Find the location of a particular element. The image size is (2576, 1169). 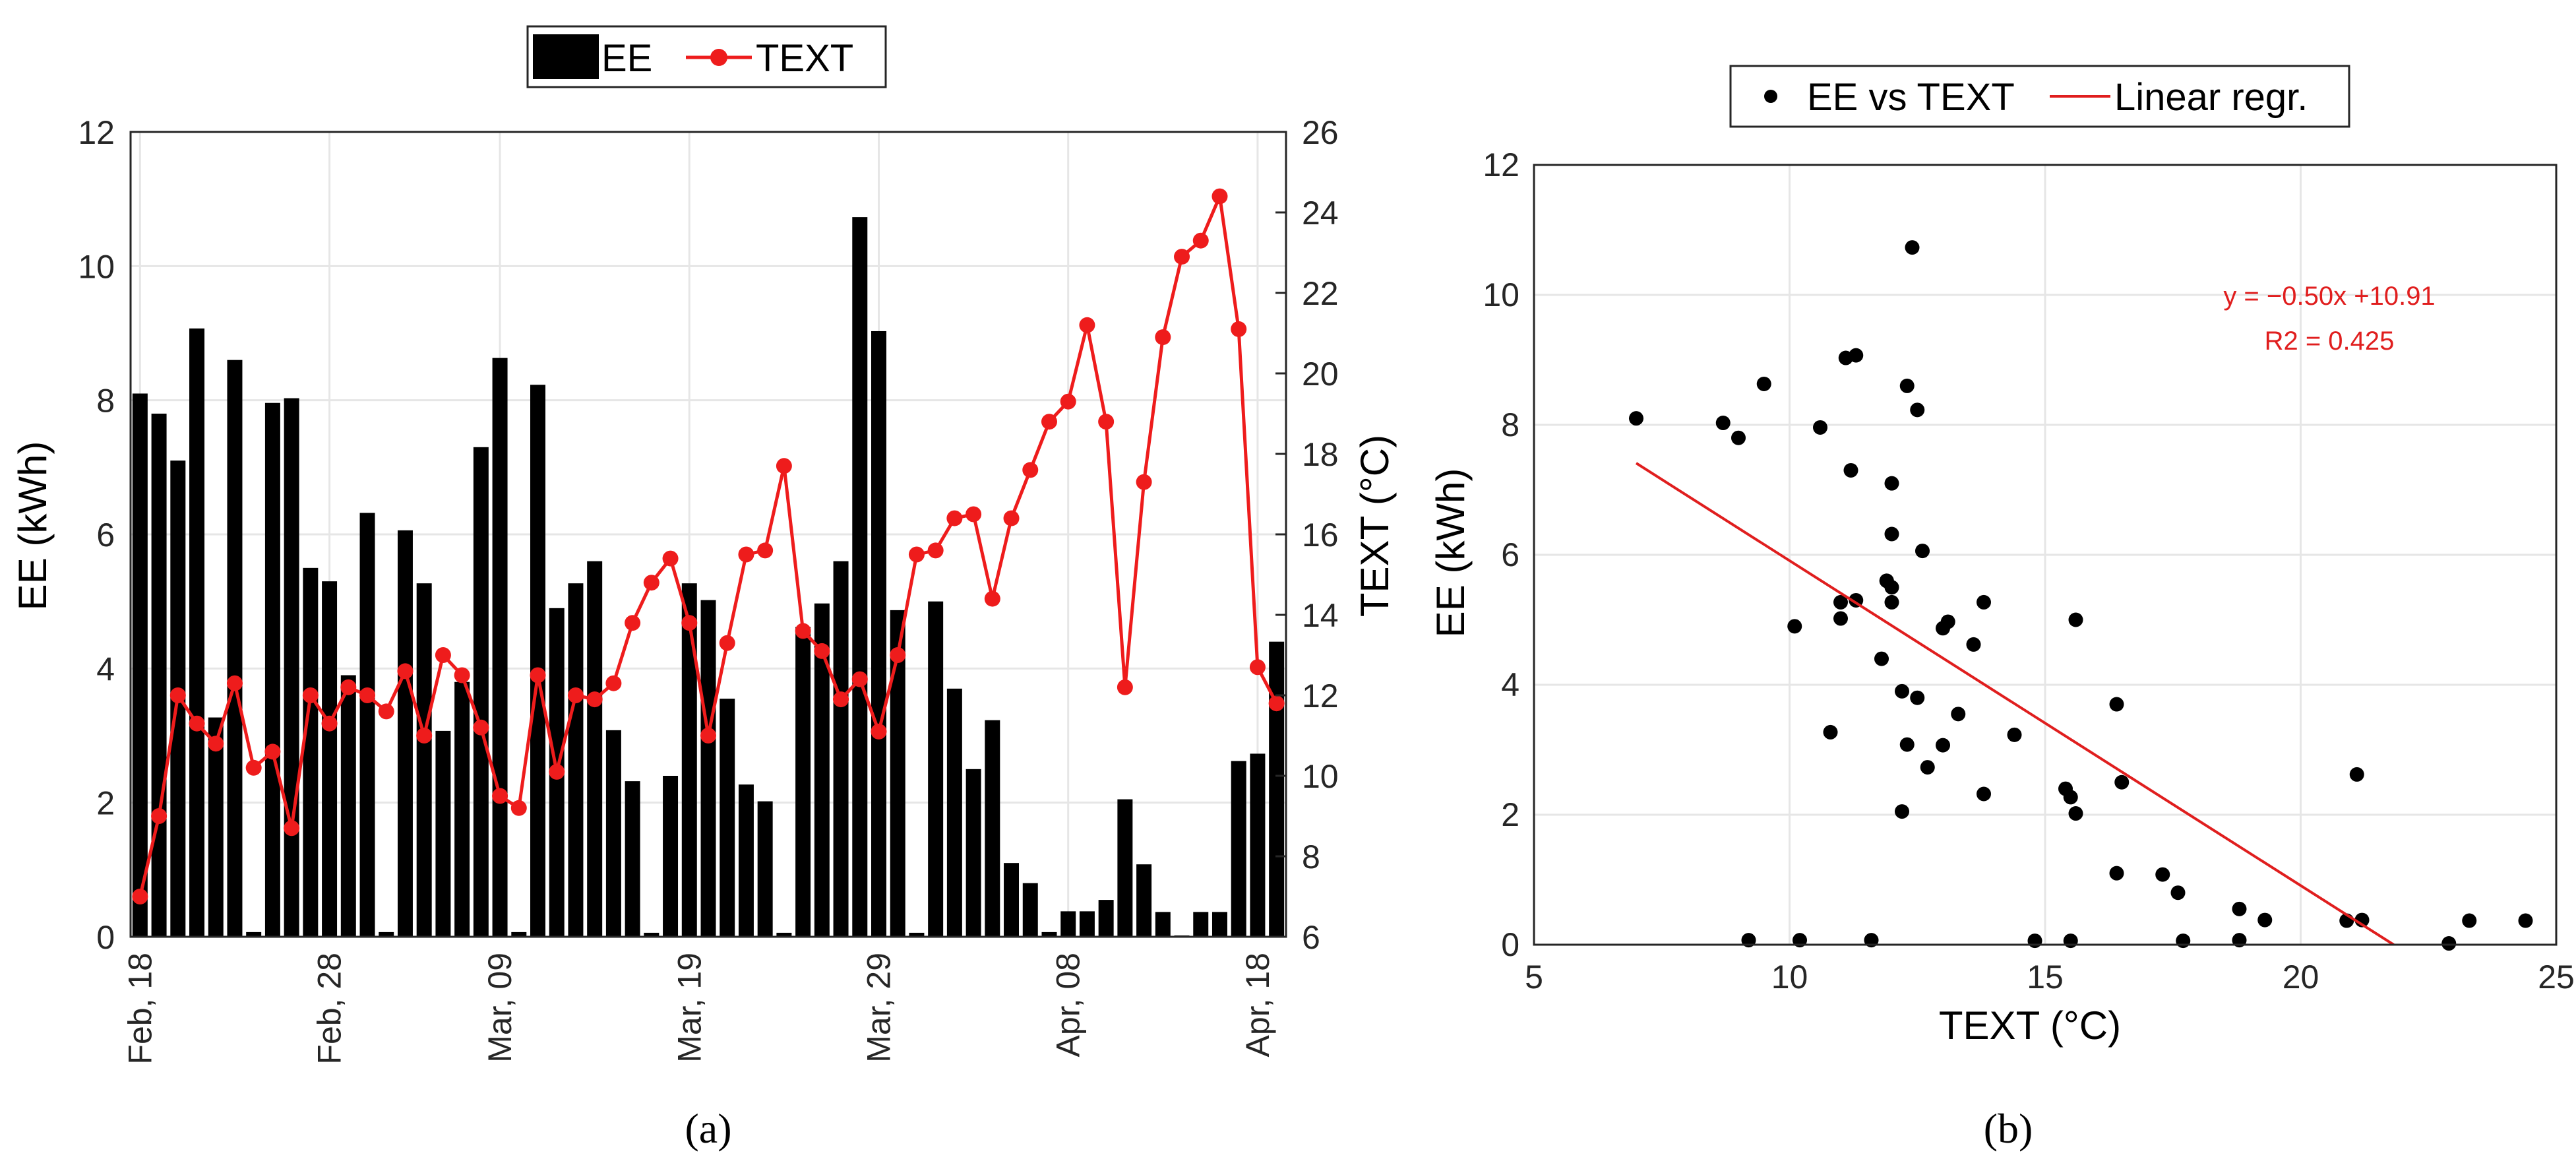

chart-b-xlabel: TEXT (°C) is located at coordinates (2030, 1025).